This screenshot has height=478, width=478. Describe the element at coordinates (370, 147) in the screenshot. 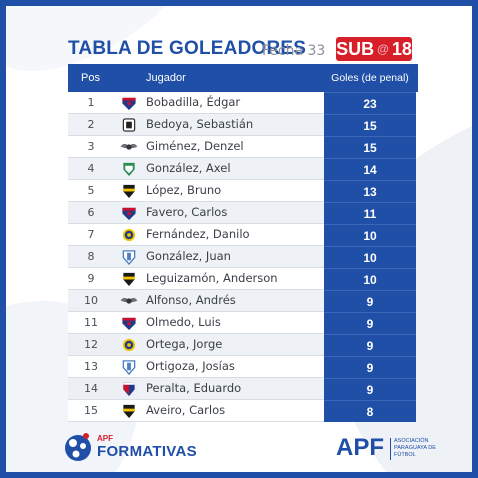

I see `row-goals: 15` at that location.